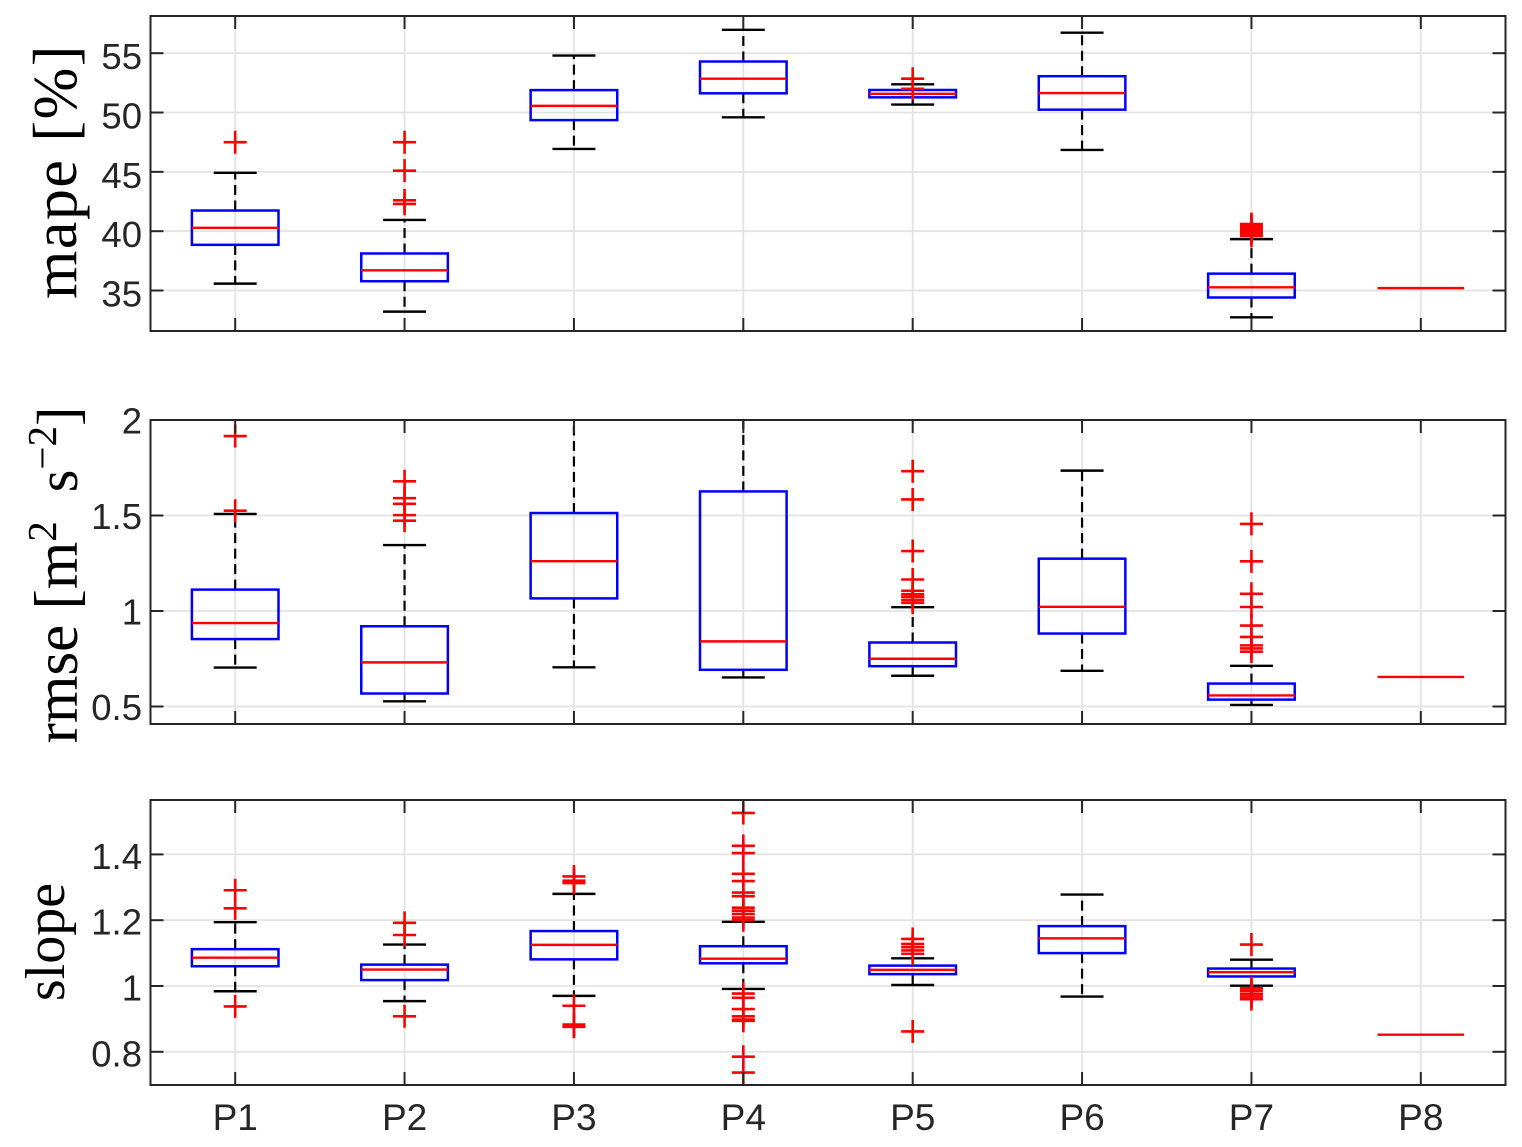 The height and width of the screenshot is (1147, 1522). I want to click on svg-text: 1.5, so click(116, 516).